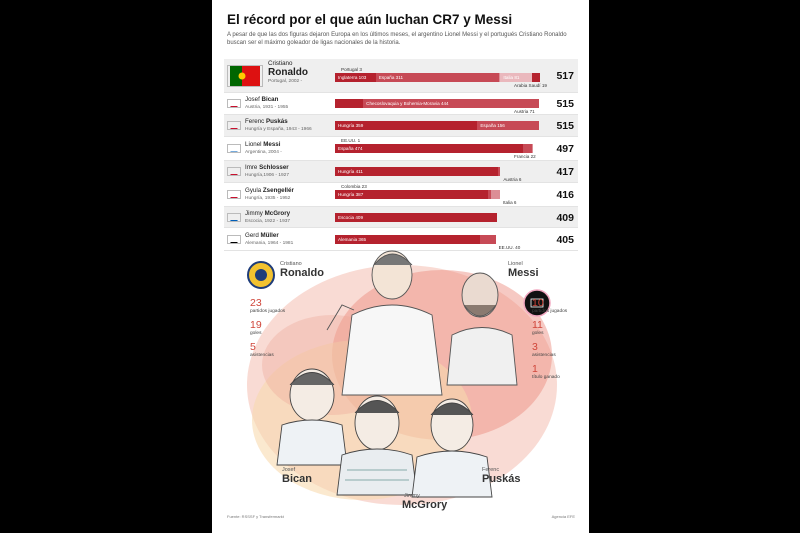  What do you see at coordinates (565, 149) in the screenshot?
I see `scorer-total: 497` at bounding box center [565, 149].